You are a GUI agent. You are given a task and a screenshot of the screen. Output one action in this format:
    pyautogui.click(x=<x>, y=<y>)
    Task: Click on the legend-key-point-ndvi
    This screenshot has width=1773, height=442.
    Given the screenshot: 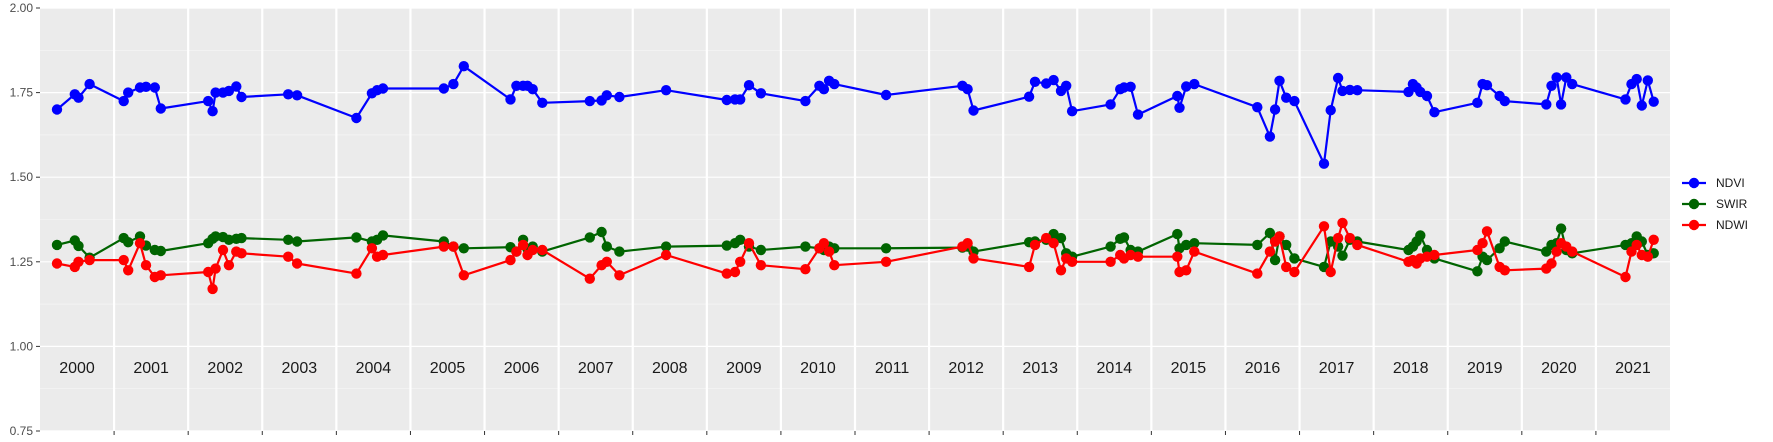 What is the action you would take?
    pyautogui.click(x=1694, y=183)
    